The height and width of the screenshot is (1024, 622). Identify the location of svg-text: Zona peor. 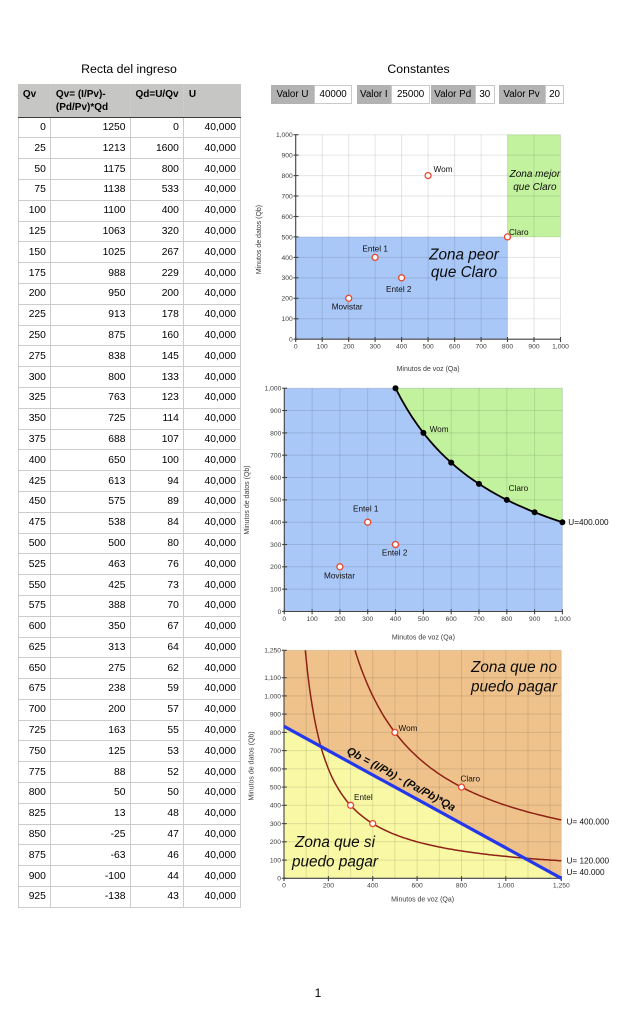
(464, 254).